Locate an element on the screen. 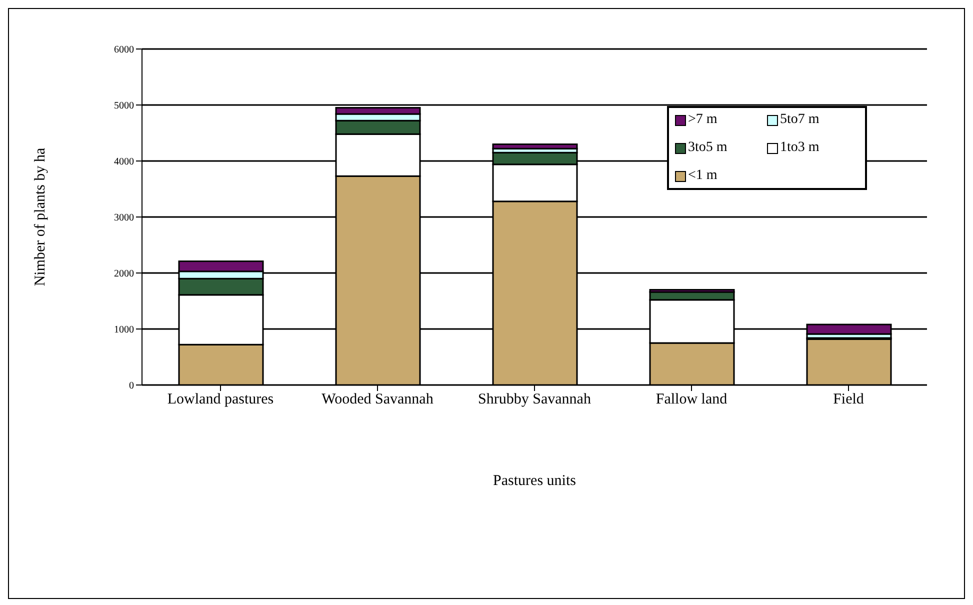 Image resolution: width=973 pixels, height=605 pixels. x-tick-label: Shrubby Savannah is located at coordinates (535, 400).